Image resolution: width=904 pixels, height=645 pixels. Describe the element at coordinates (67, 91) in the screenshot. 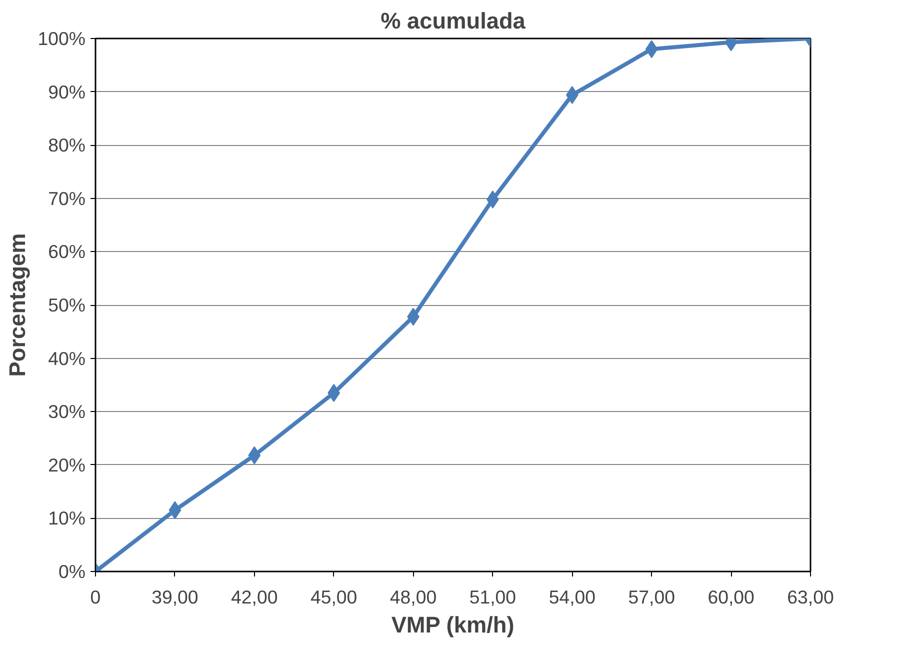

I see `y-tick-label: 90%` at that location.